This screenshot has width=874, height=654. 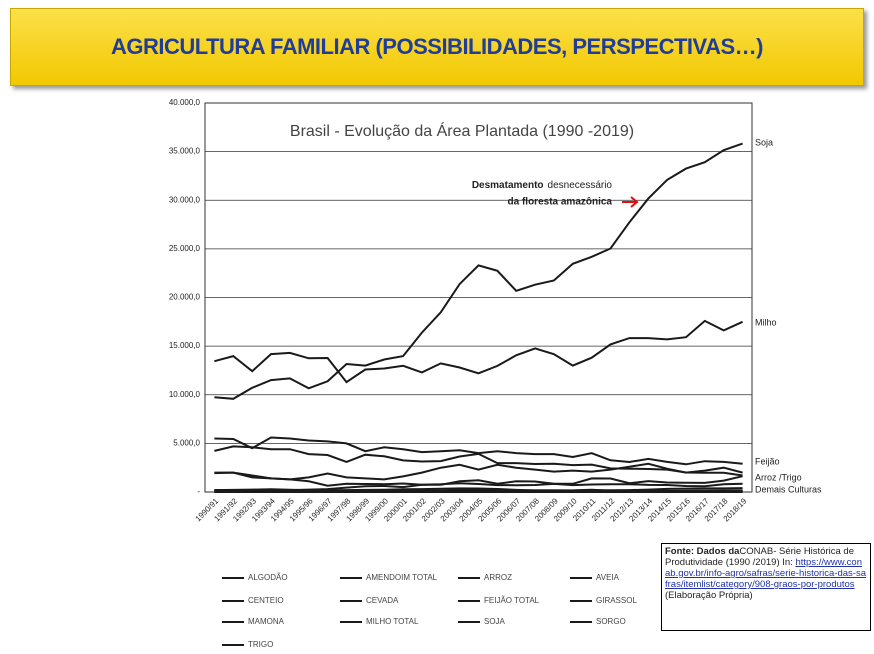 What do you see at coordinates (630, 202) in the screenshot?
I see `red-arrow` at bounding box center [630, 202].